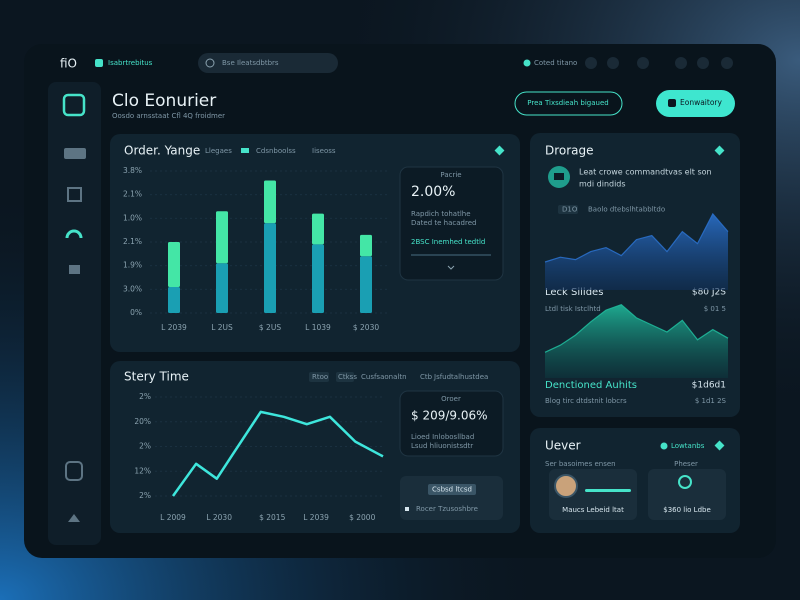  I want to click on search-box, so click(268, 63).